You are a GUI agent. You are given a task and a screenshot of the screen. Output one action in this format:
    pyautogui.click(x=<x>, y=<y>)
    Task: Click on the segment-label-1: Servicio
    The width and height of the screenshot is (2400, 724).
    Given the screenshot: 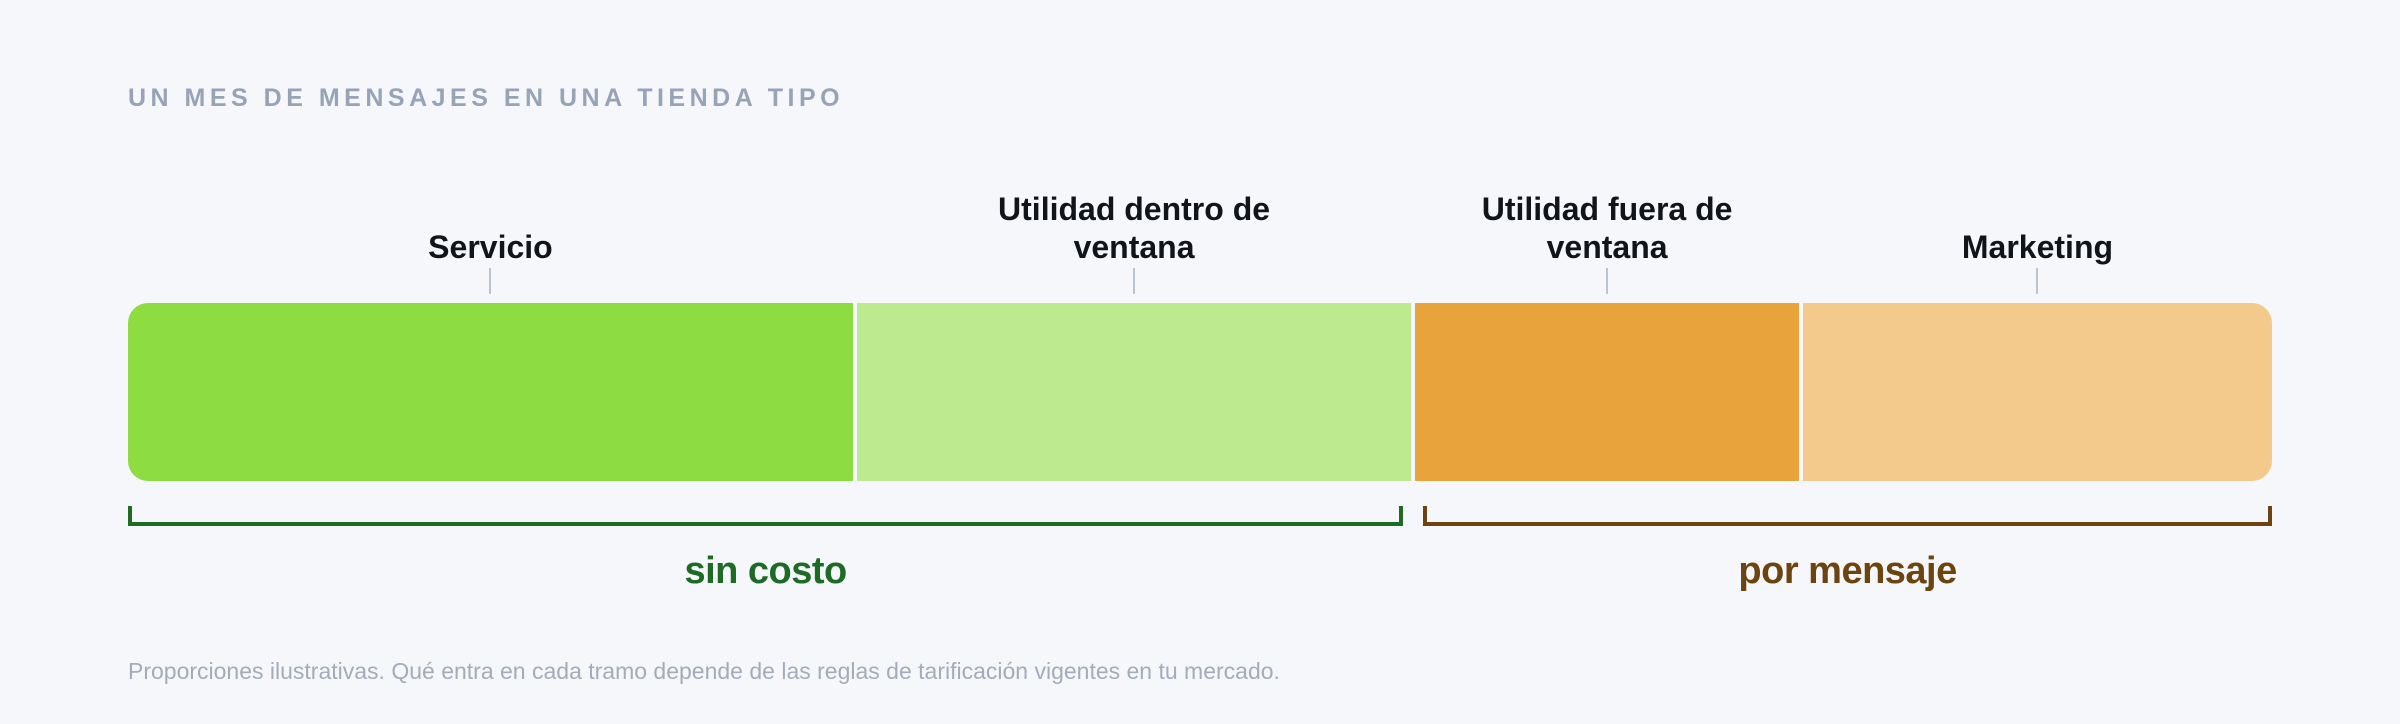 What is the action you would take?
    pyautogui.click(x=490, y=247)
    